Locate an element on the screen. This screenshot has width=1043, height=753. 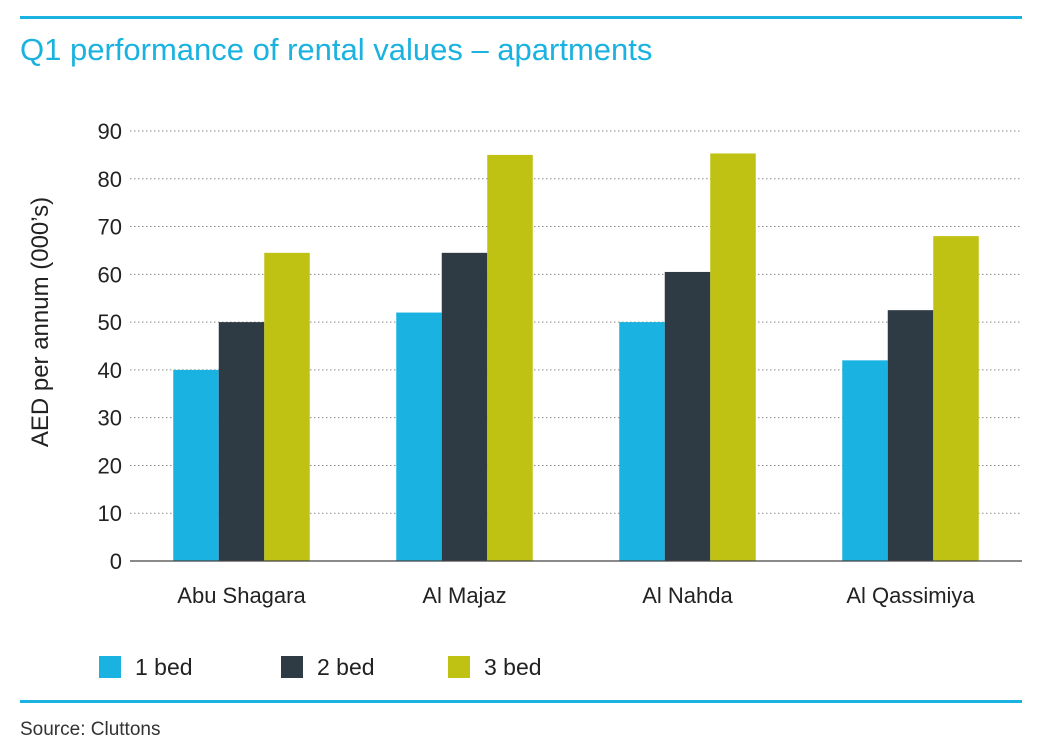
y-tick-label: 80 is located at coordinates (110, 179).